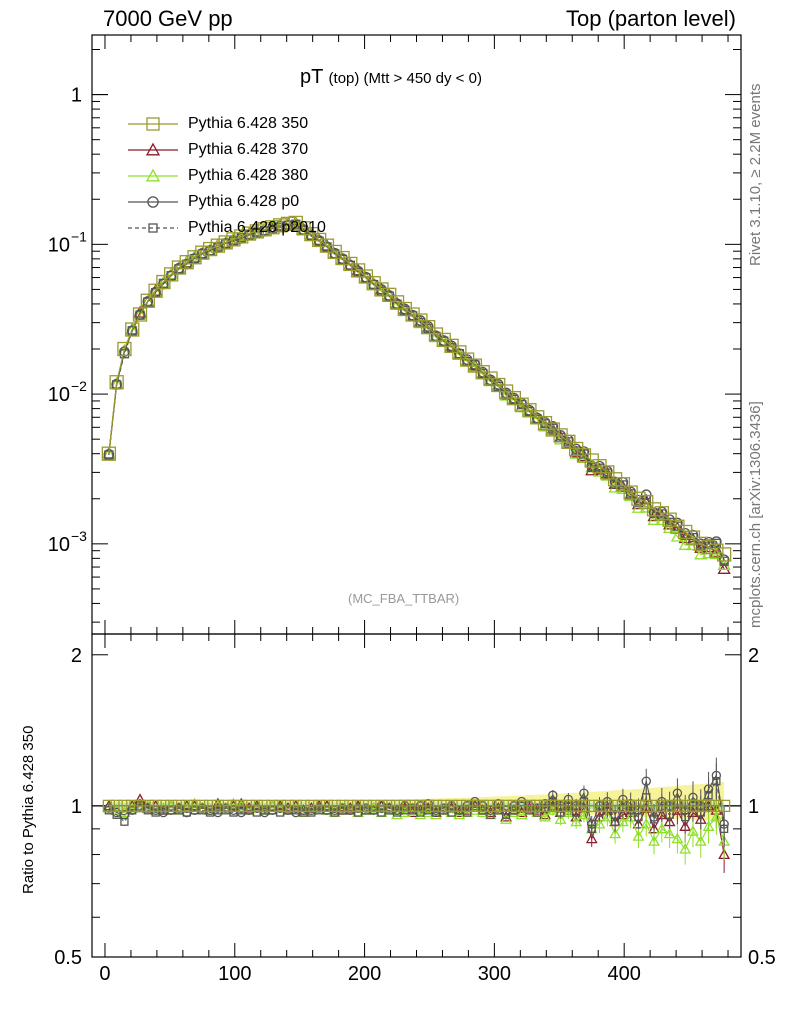 Image resolution: width=786 pixels, height=1024 pixels. I want to click on process-label: Top (parton level), so click(651, 18).